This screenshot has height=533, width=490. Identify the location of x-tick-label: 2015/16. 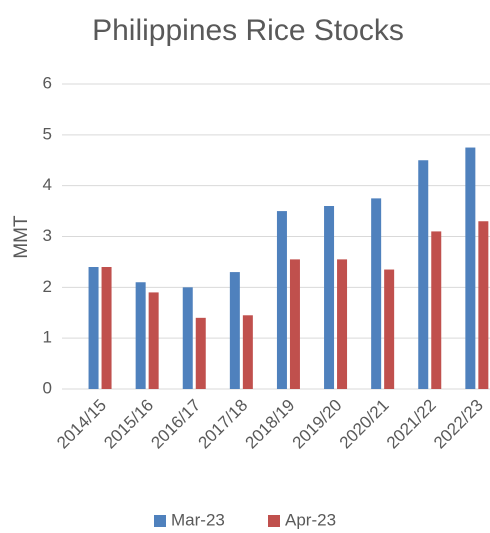
(128, 424).